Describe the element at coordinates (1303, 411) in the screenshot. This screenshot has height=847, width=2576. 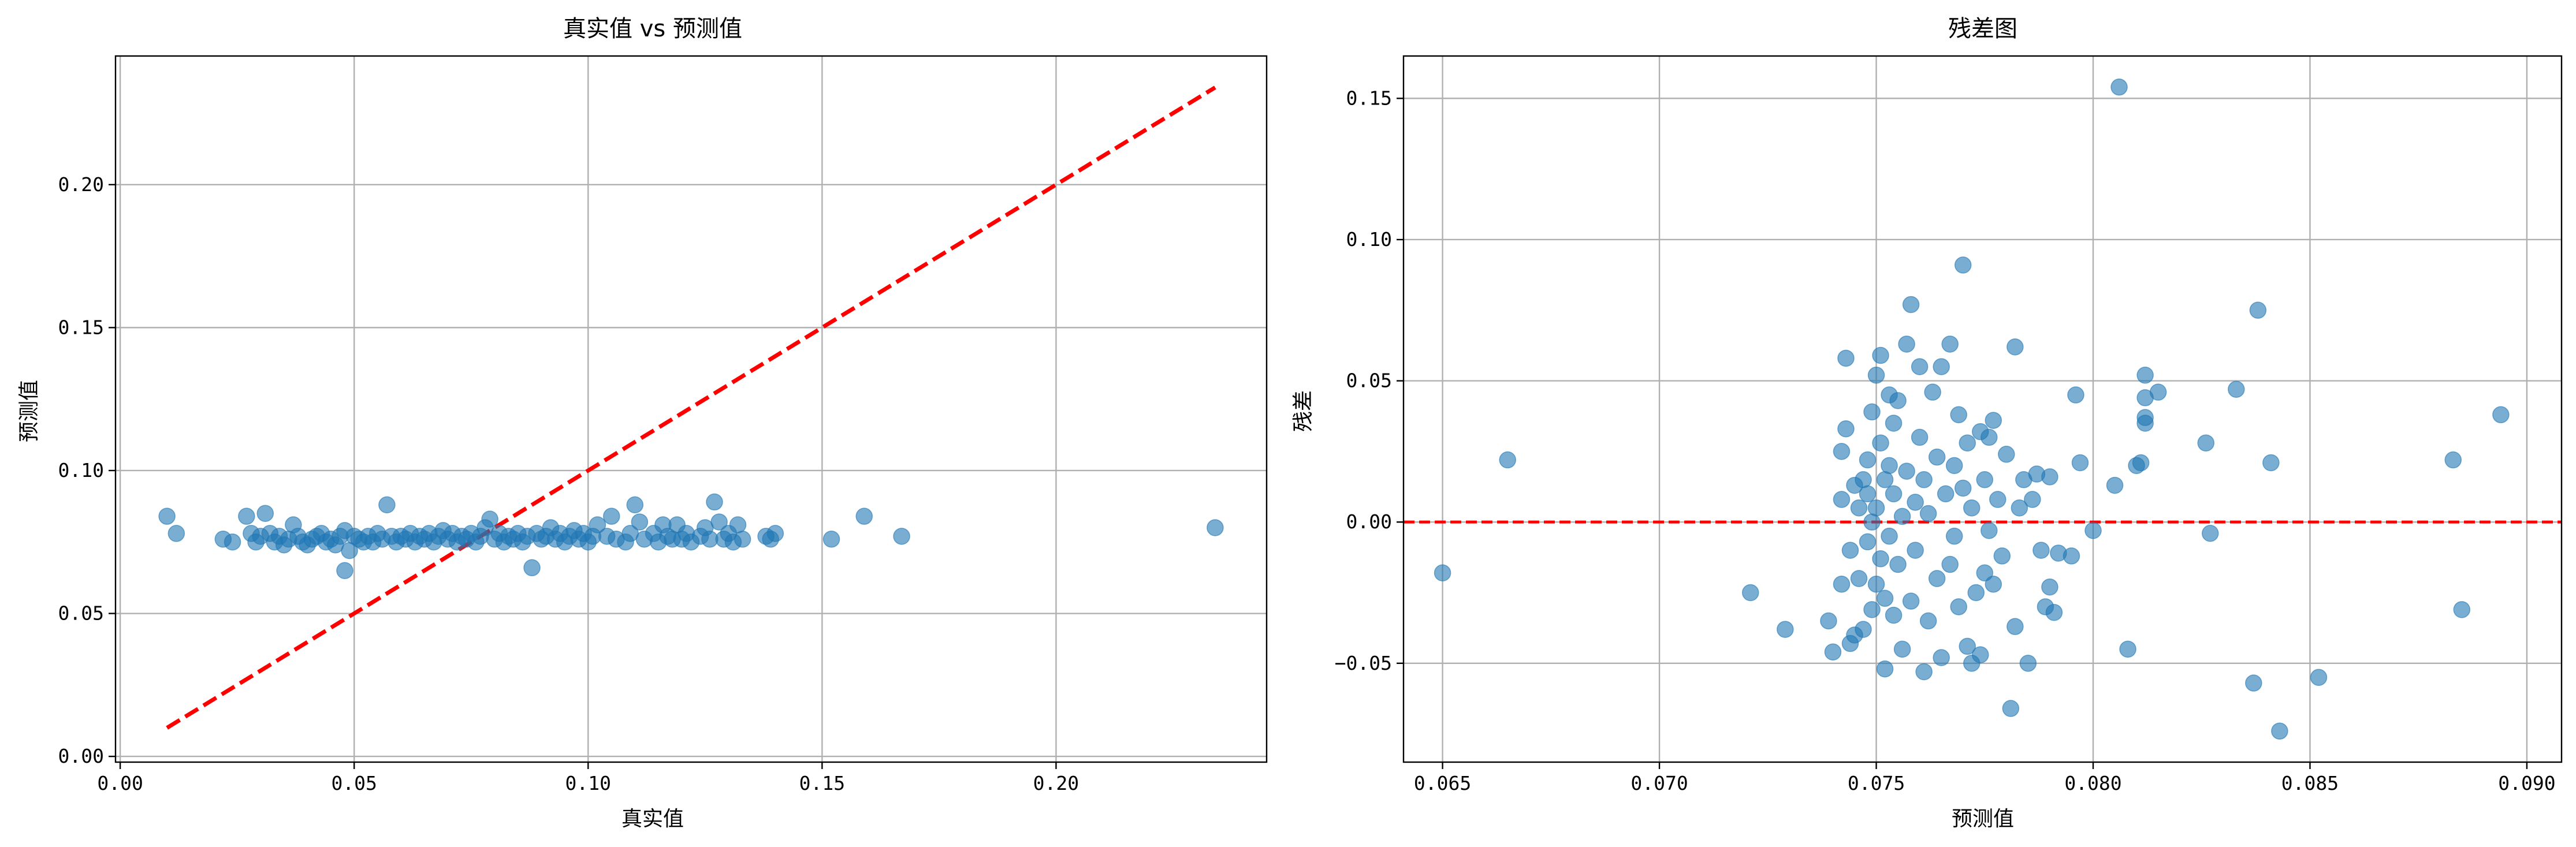
I see `y-axis-label: 残差` at that location.